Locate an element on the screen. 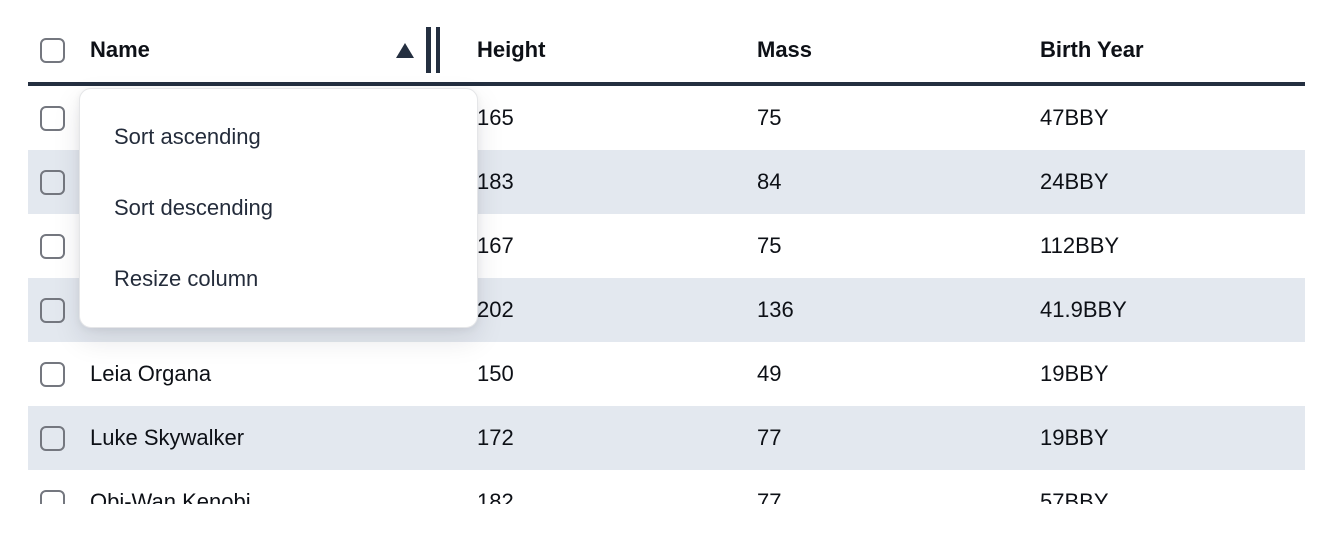 The width and height of the screenshot is (1330, 536). cell-mass: 49 is located at coordinates (769, 373).